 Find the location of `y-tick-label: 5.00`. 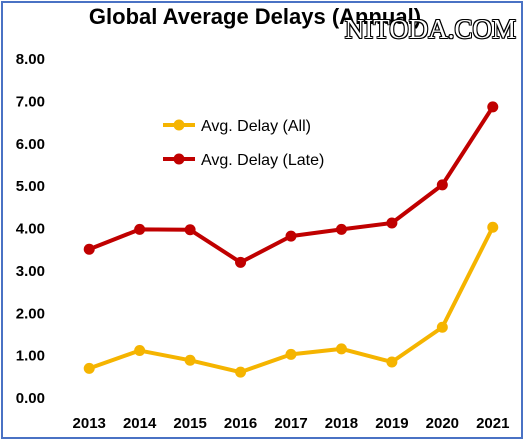

y-tick-label: 5.00 is located at coordinates (30, 186).